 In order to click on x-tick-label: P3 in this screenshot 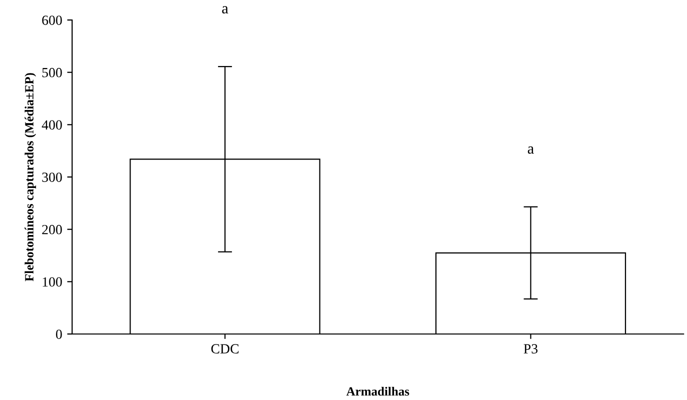, I will do `click(531, 349)`.